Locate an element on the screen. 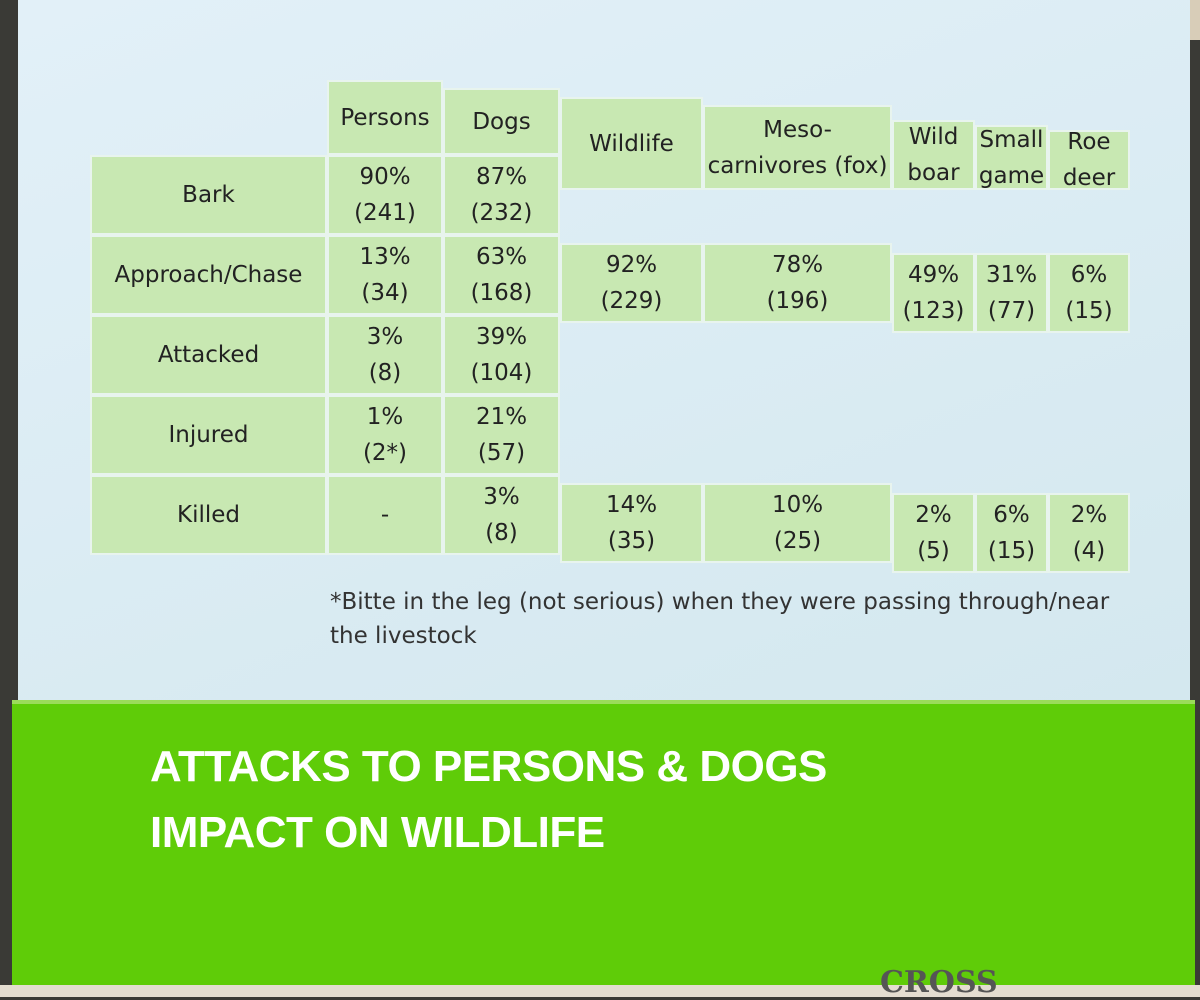  cell-text: 87% is located at coordinates (501, 177).